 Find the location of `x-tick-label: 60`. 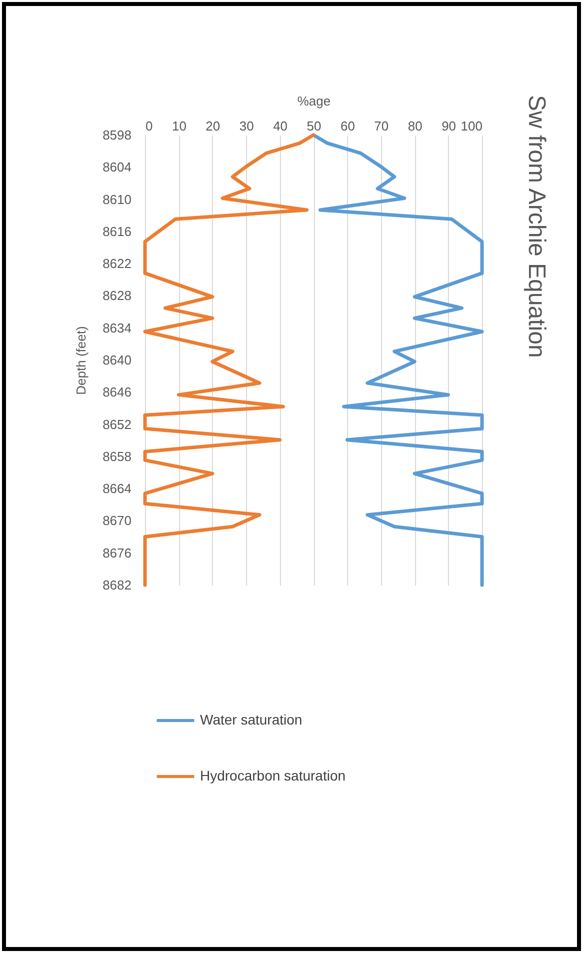

x-tick-label: 60 is located at coordinates (347, 126).